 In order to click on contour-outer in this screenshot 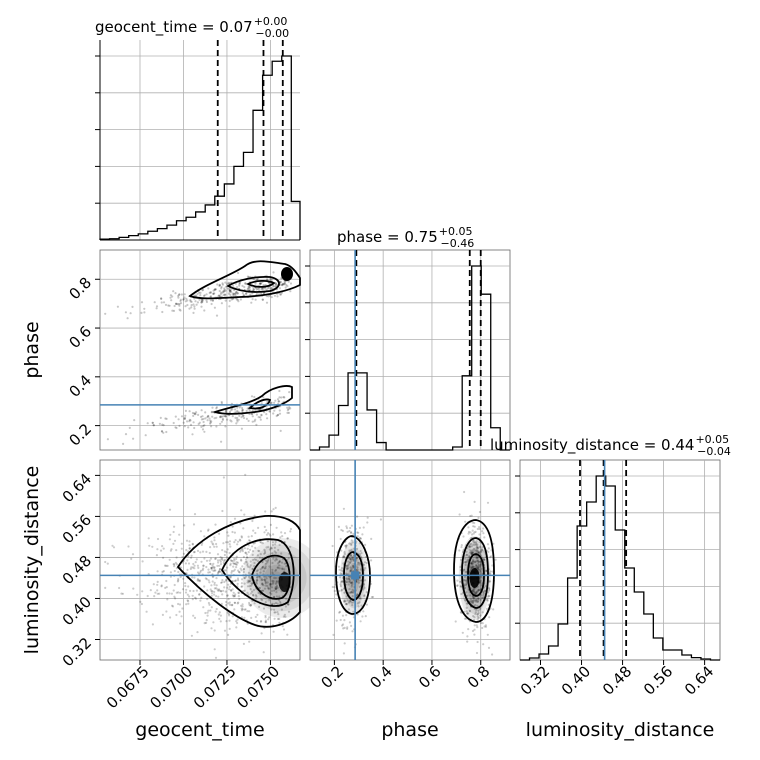, I will do `click(238, 571)`.